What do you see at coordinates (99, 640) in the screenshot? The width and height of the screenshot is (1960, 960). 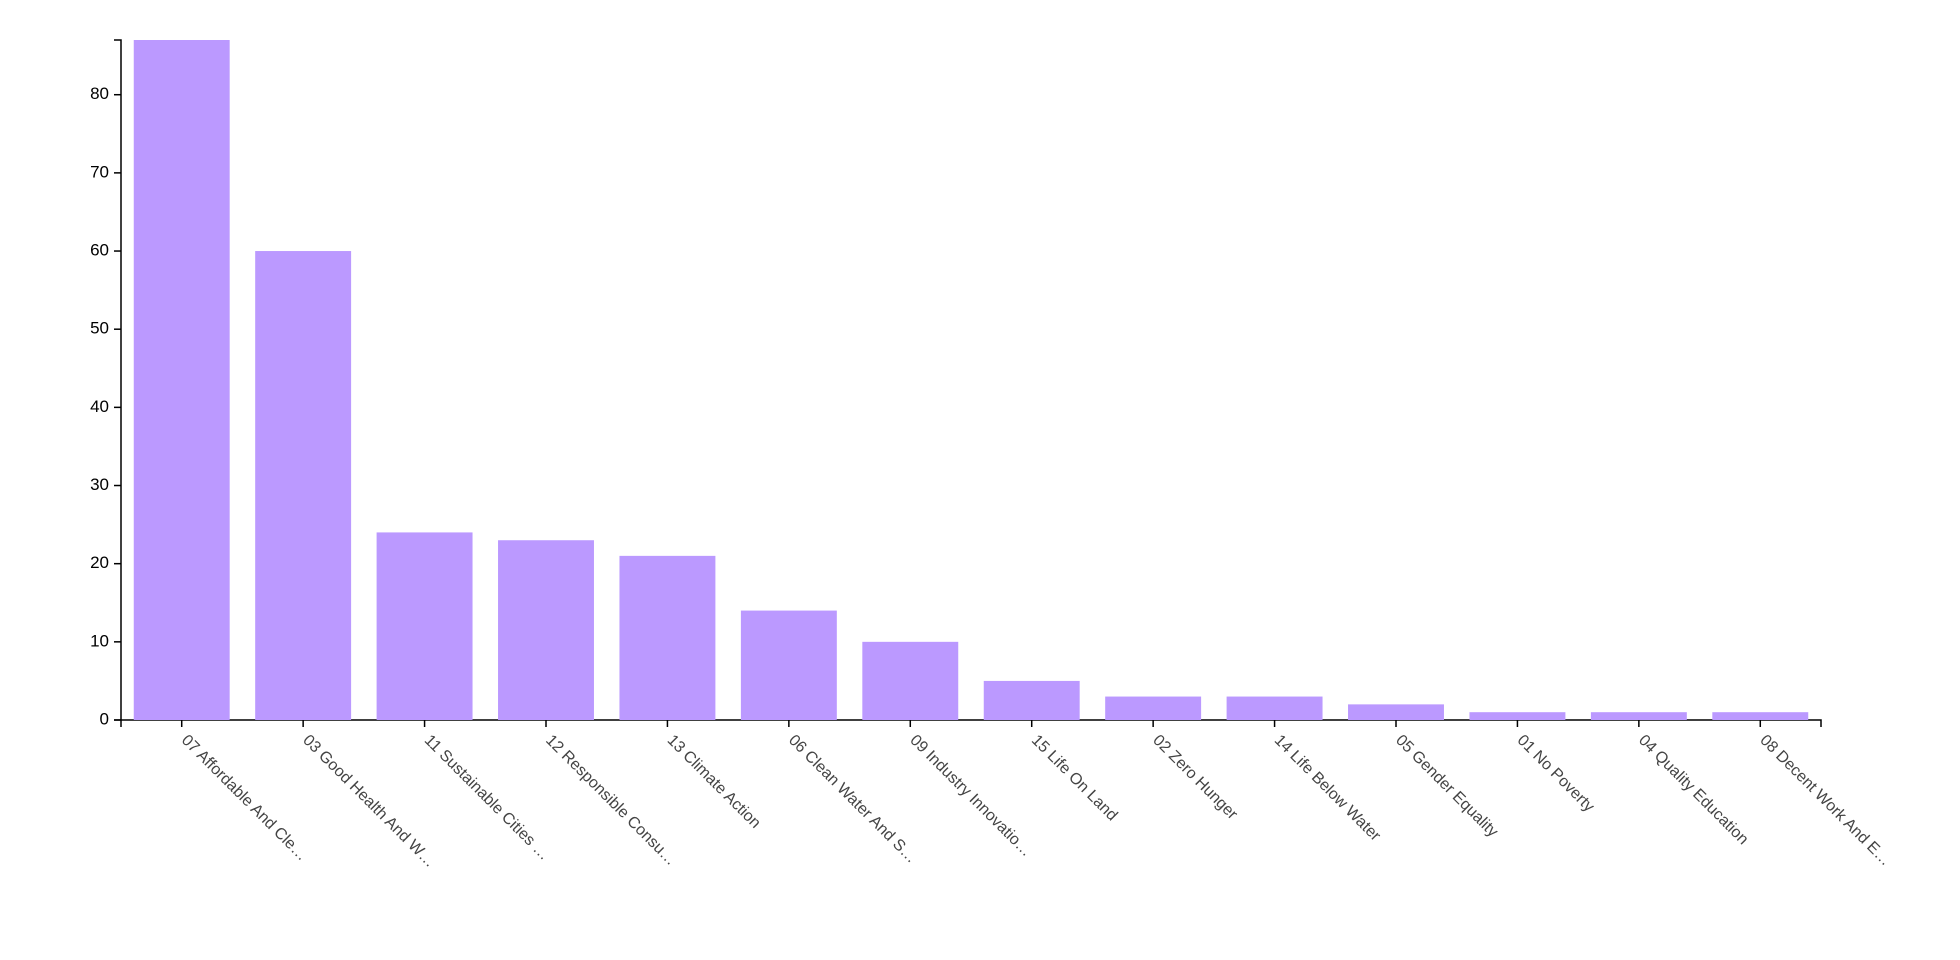 I see `y-tick-label: 10` at bounding box center [99, 640].